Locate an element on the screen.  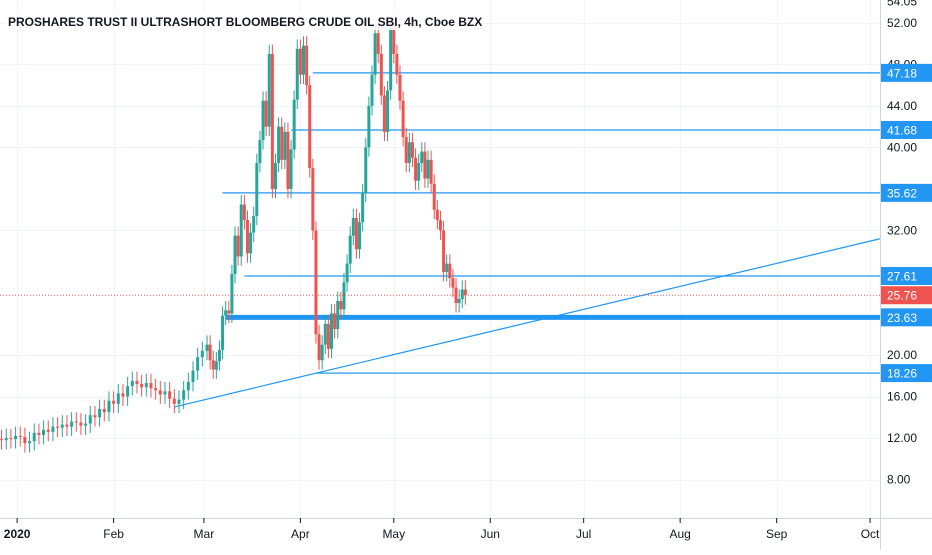
y-tick-label: 44.00 is located at coordinates (902, 106).